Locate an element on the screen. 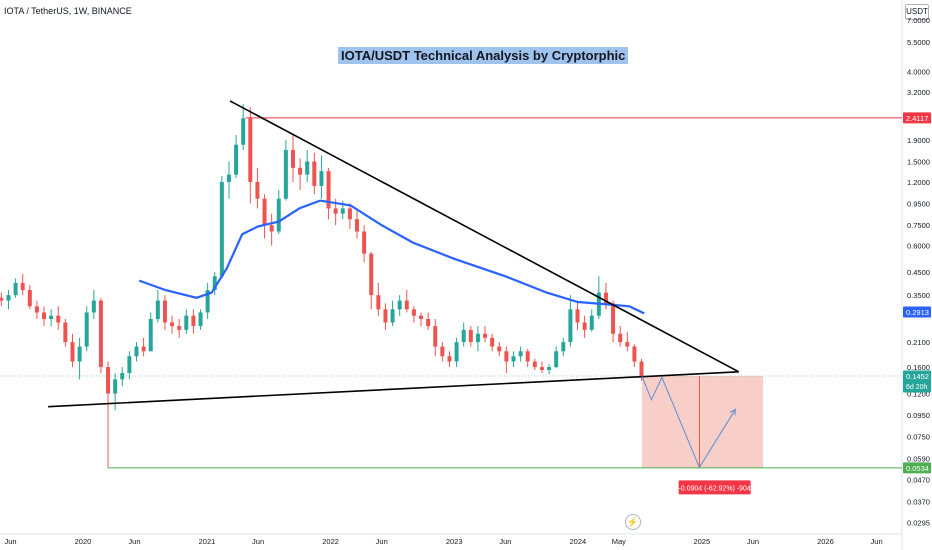 The image size is (932, 550). price-label: 0.2913 is located at coordinates (917, 312).